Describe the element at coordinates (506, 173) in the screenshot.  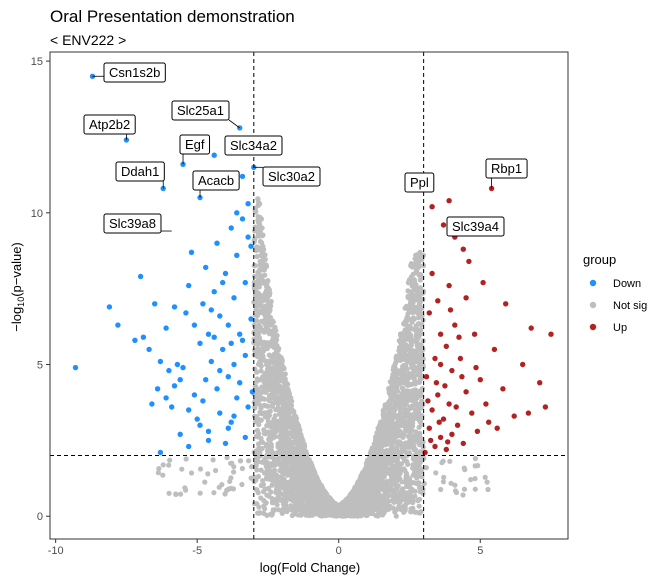
I see `gene-label: Rbp1` at that location.